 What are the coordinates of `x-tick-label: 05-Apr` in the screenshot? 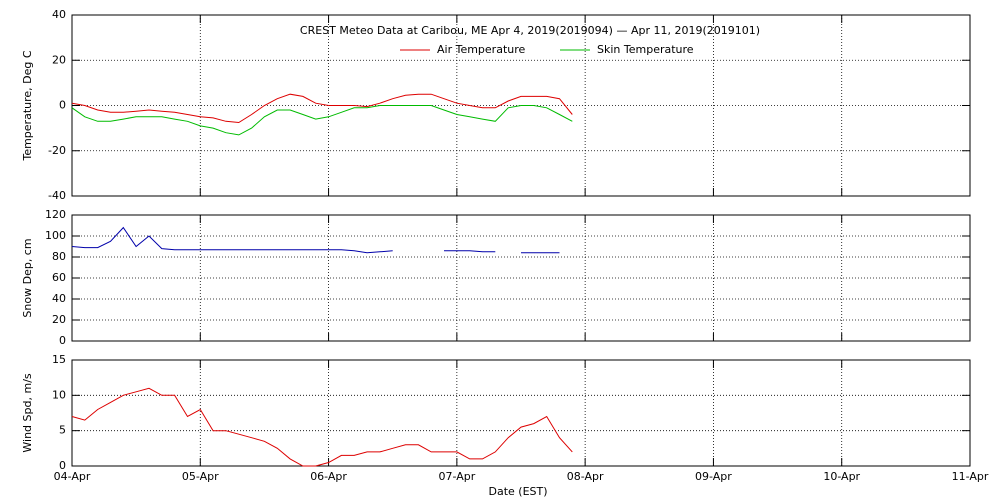 It's located at (200, 476).